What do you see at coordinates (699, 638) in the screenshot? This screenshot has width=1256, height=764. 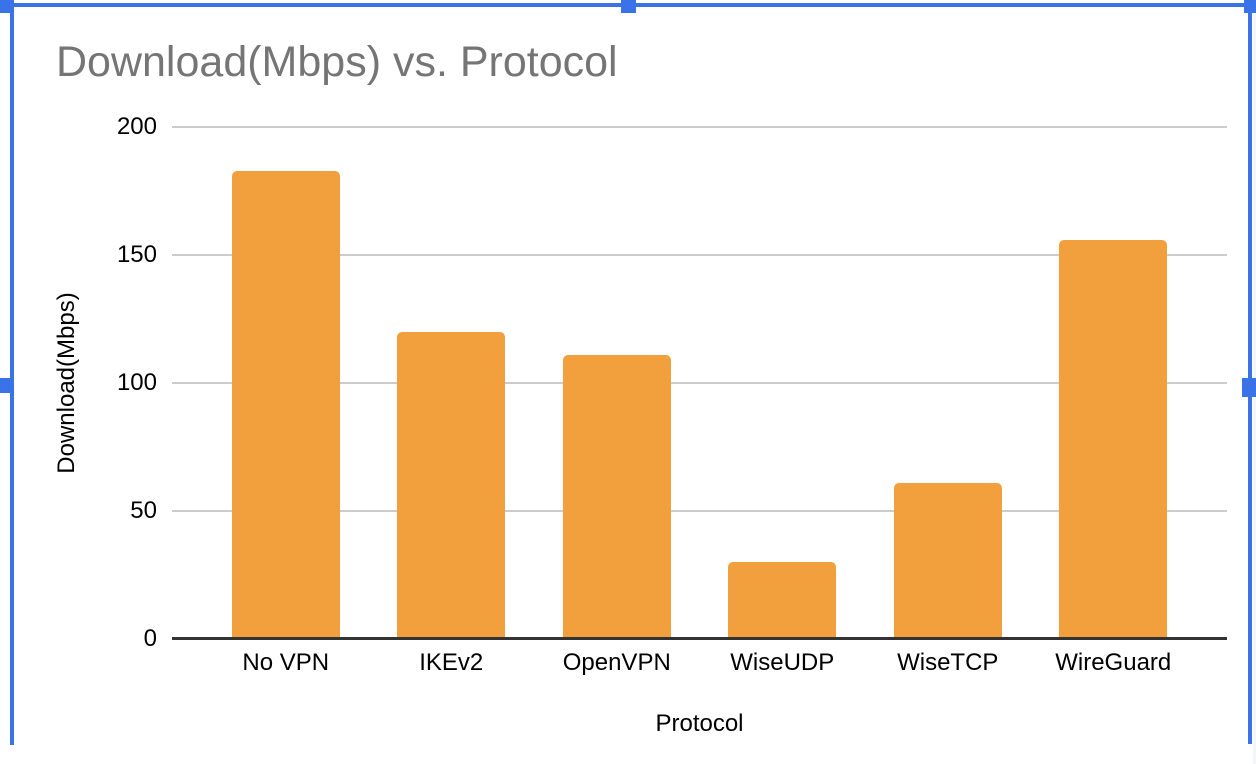 I see `x-axis-line` at bounding box center [699, 638].